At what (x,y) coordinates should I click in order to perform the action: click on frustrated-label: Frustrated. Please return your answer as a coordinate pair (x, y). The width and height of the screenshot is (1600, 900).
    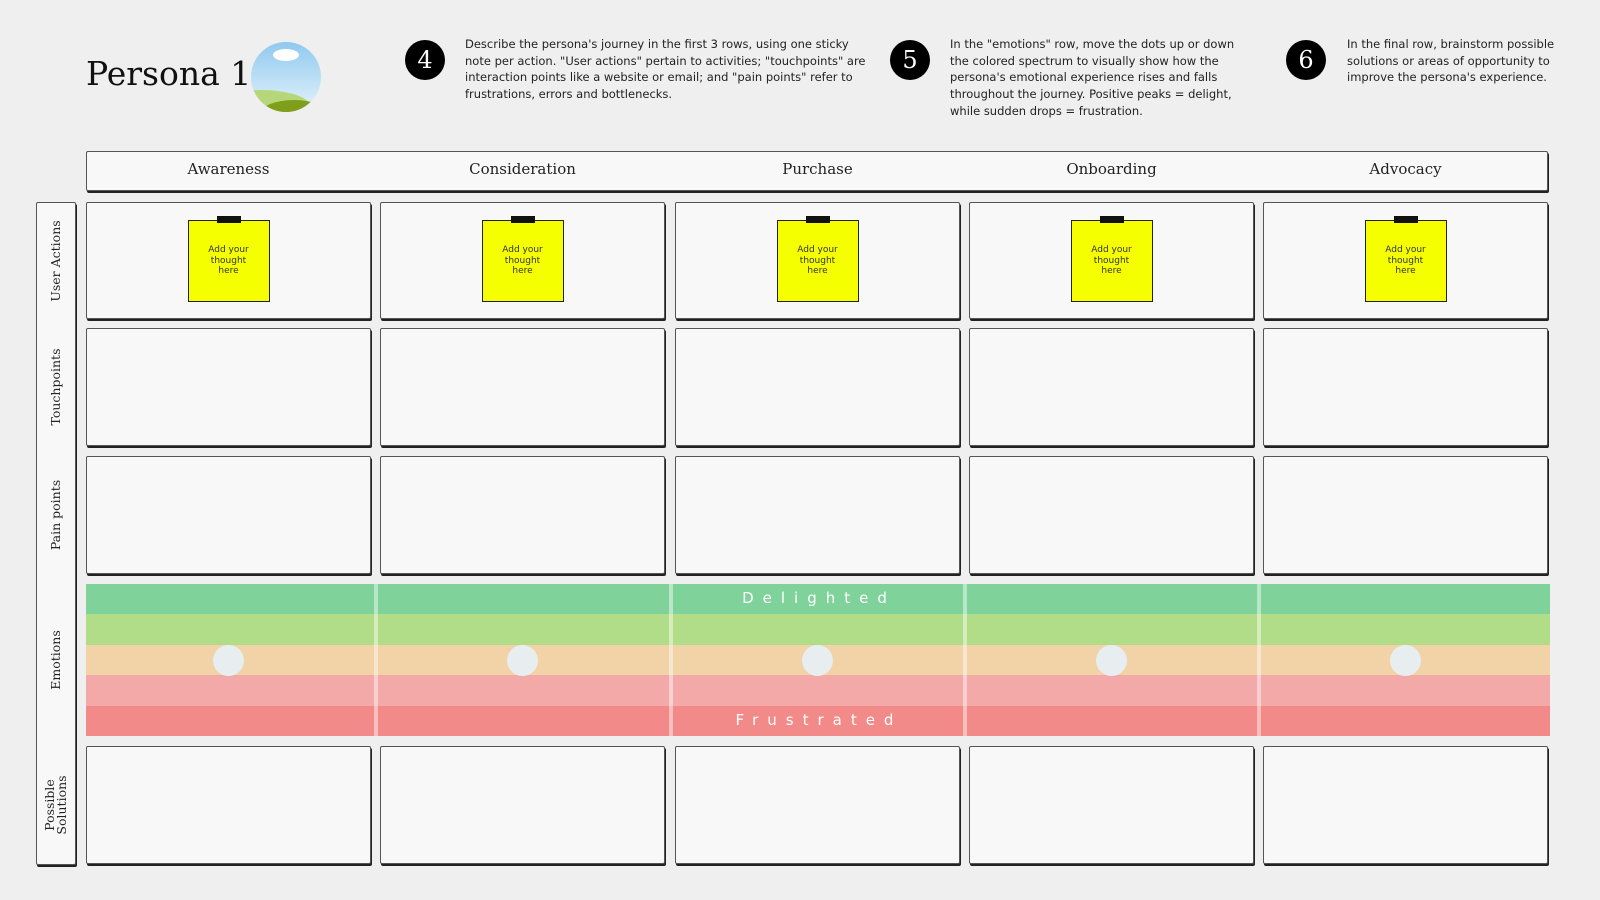
    Looking at the image, I should click on (819, 719).